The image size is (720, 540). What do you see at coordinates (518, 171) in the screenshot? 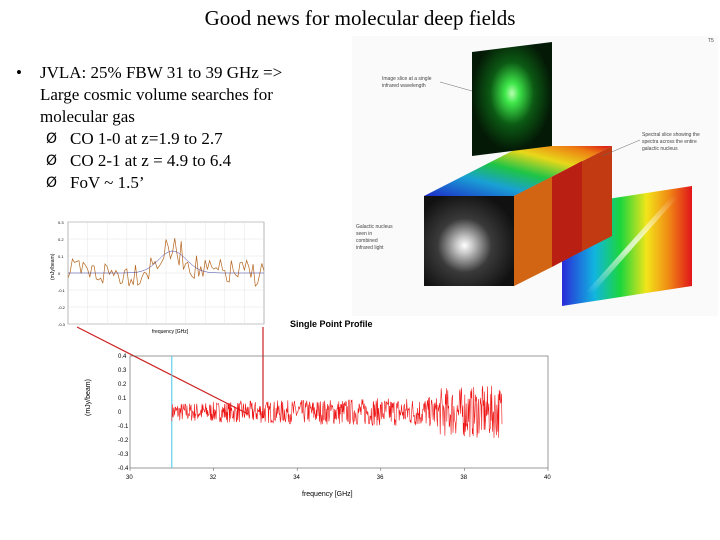
I see `cube-top-face` at bounding box center [518, 171].